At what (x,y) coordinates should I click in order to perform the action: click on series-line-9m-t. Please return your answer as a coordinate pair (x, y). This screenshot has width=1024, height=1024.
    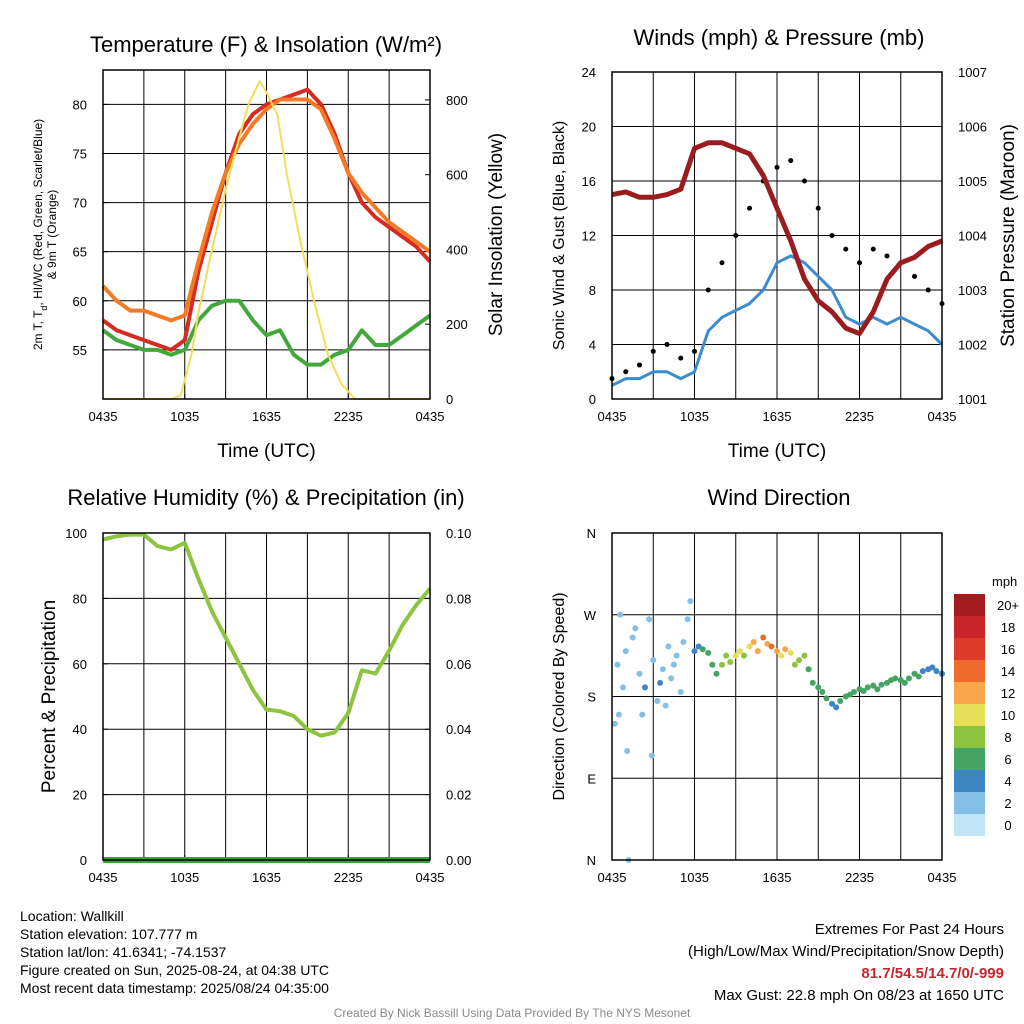
    Looking at the image, I should click on (266, 210).